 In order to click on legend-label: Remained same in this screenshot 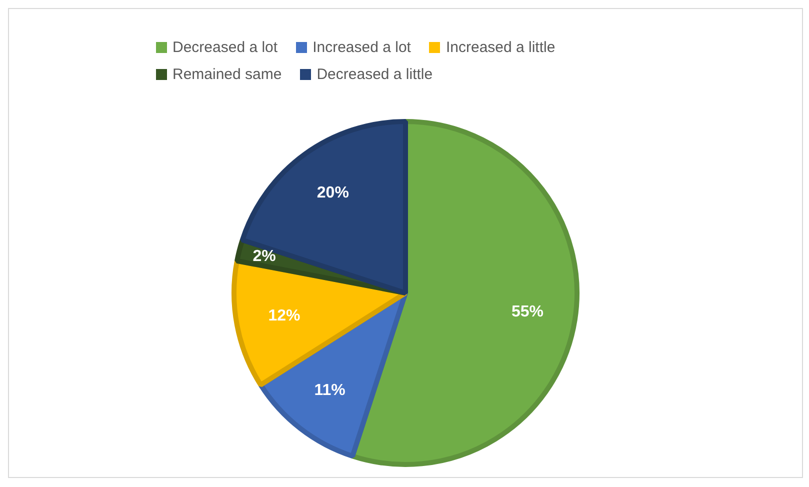, I will do `click(227, 74)`.